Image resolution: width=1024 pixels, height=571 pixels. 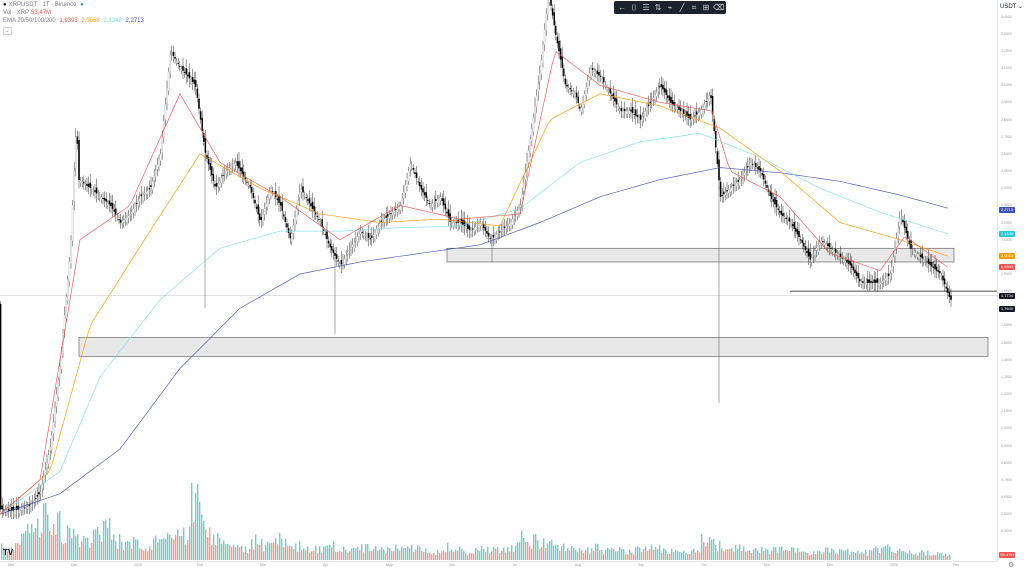 I want to click on gear-icon: ⚙, so click(x=1011, y=565).